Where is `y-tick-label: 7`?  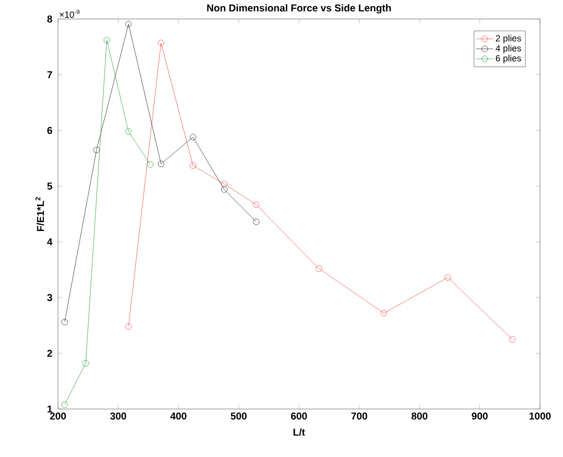 y-tick-label: 7 is located at coordinates (49, 74).